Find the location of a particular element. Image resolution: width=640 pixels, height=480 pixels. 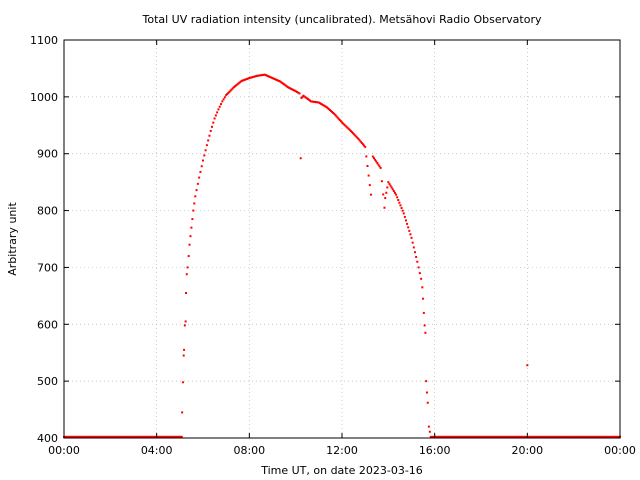

y-tick-label: 1000 is located at coordinates (44, 97).